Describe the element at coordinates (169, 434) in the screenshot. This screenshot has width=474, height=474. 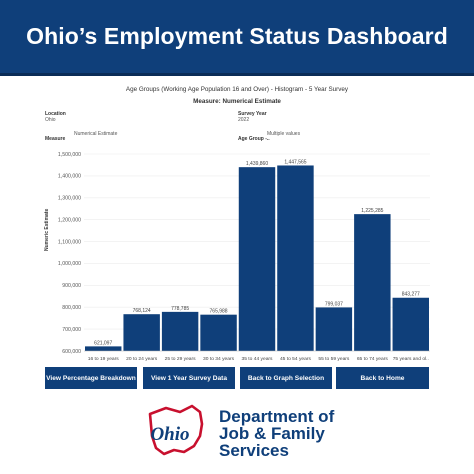
I see `ohio-logo-text: Ohio` at that location.